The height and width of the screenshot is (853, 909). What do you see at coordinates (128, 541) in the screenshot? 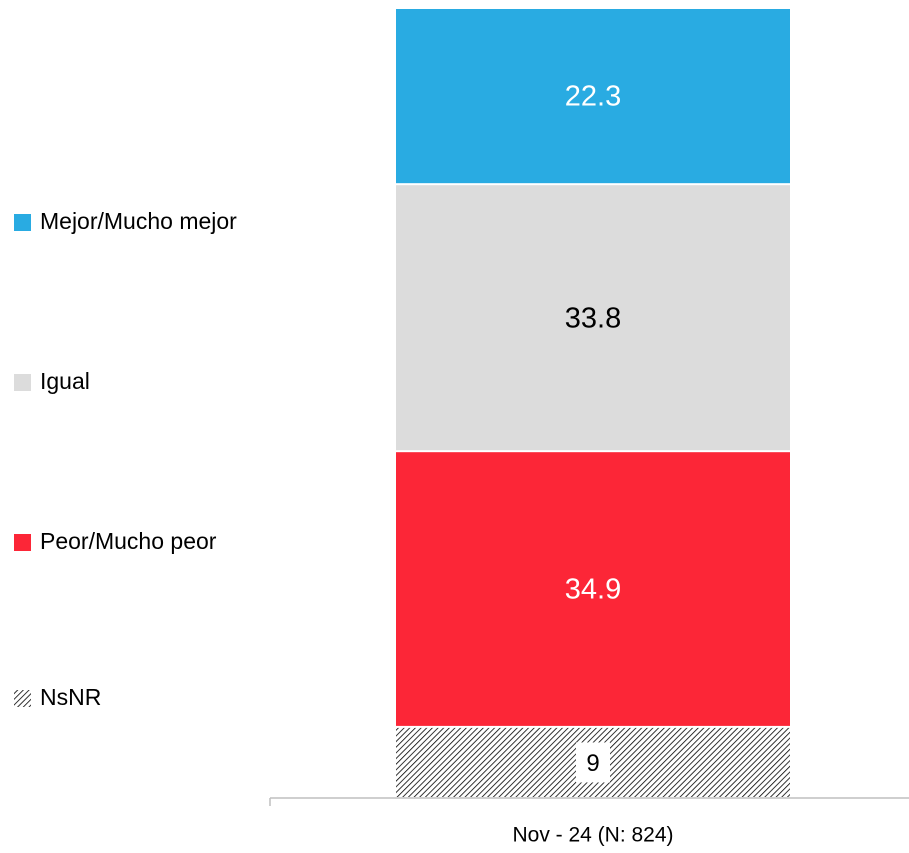
I see `legend-label: Peor/Mucho peor` at bounding box center [128, 541].